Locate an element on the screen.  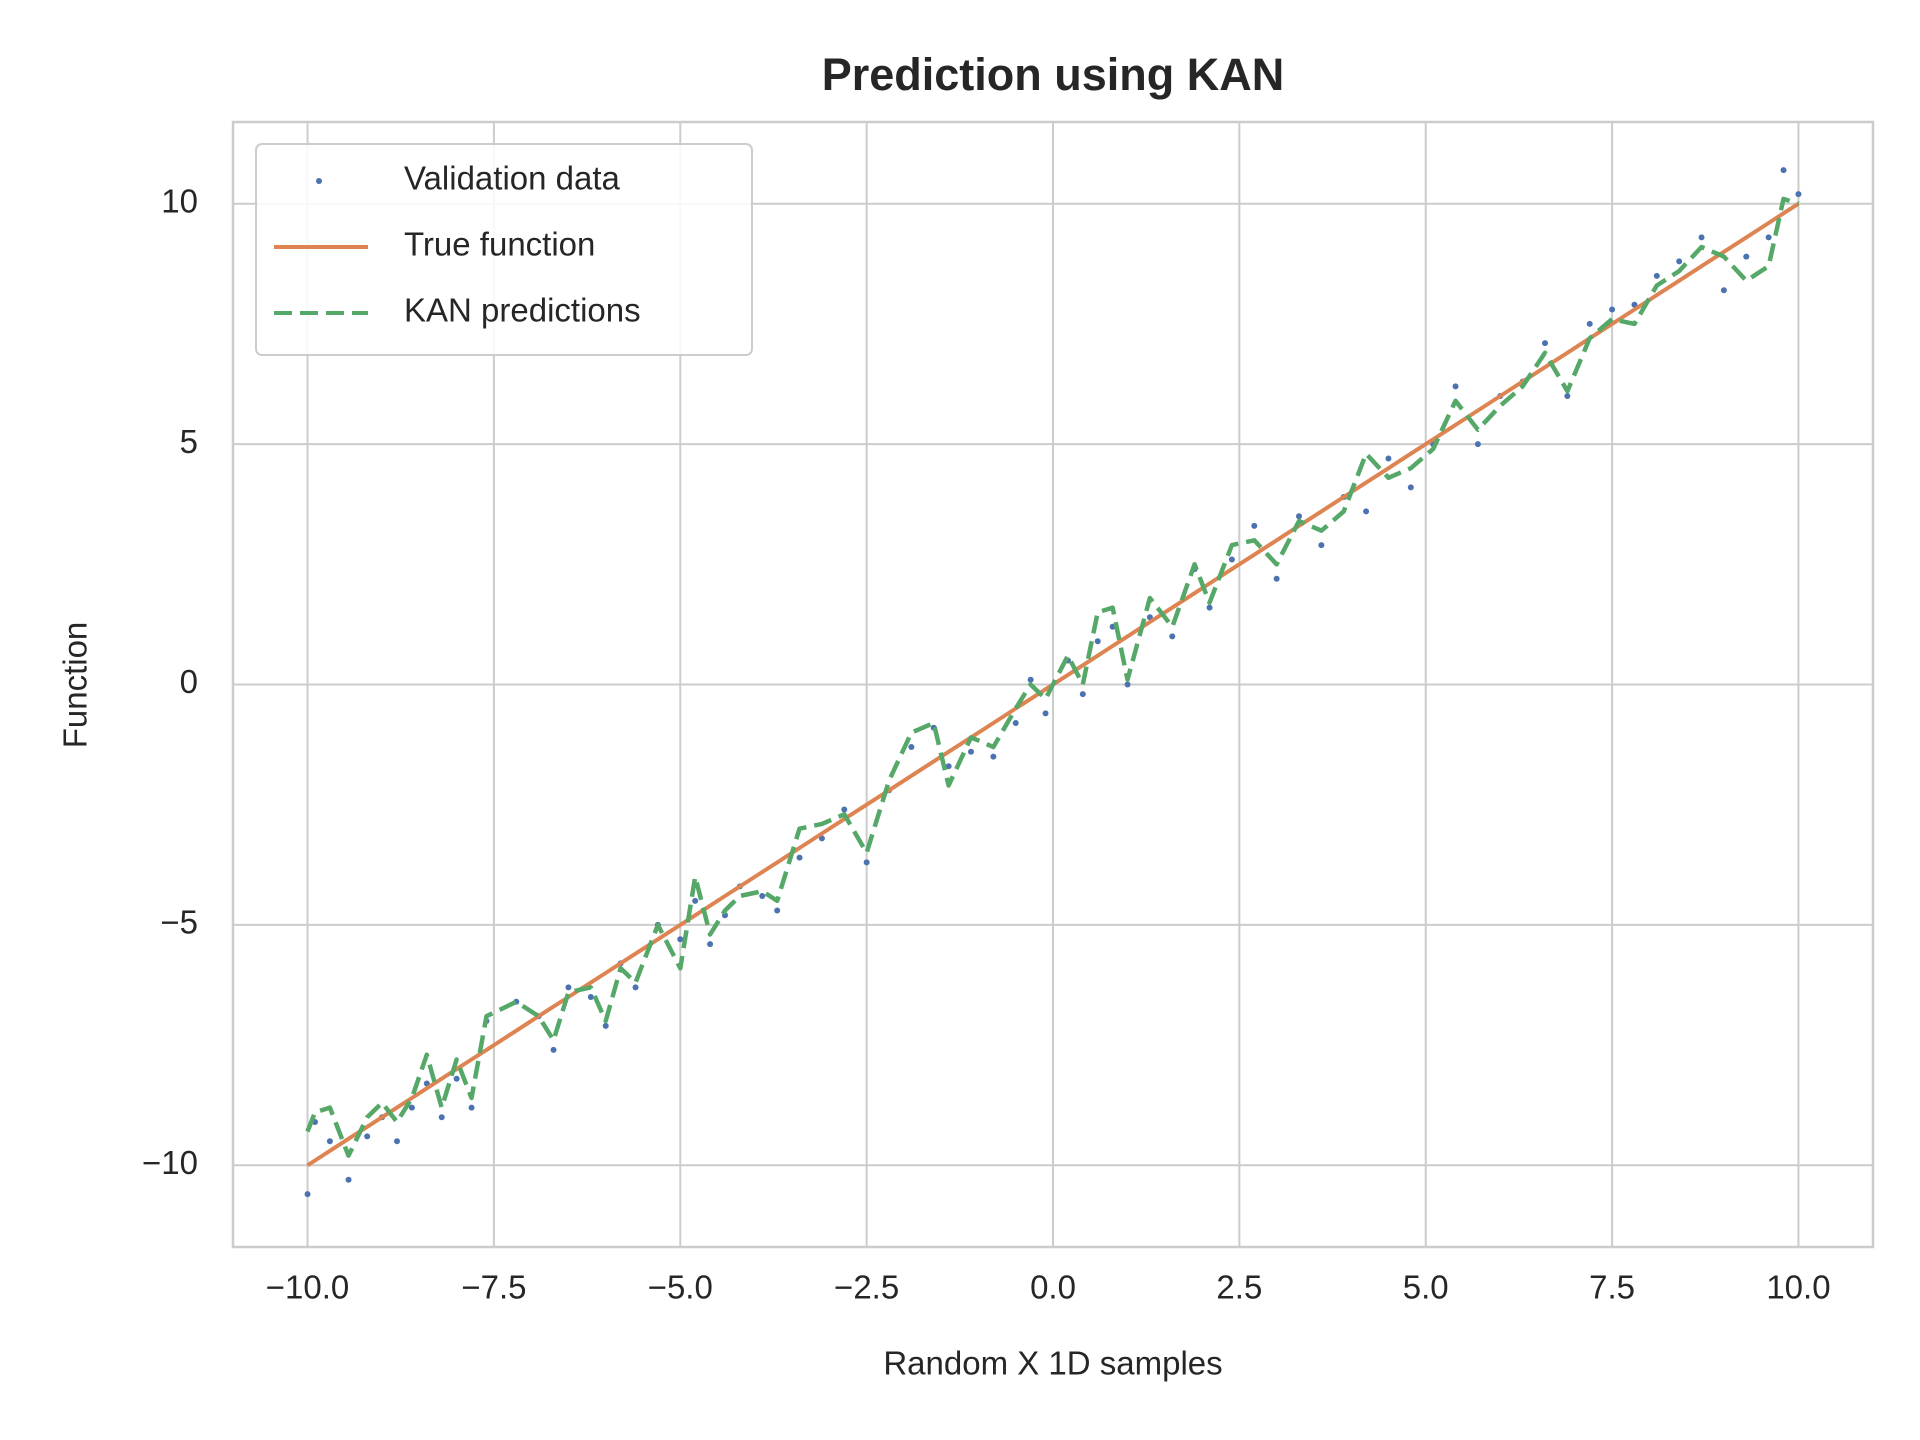
chart-title: Prediction using KAN is located at coordinates (1053, 74).